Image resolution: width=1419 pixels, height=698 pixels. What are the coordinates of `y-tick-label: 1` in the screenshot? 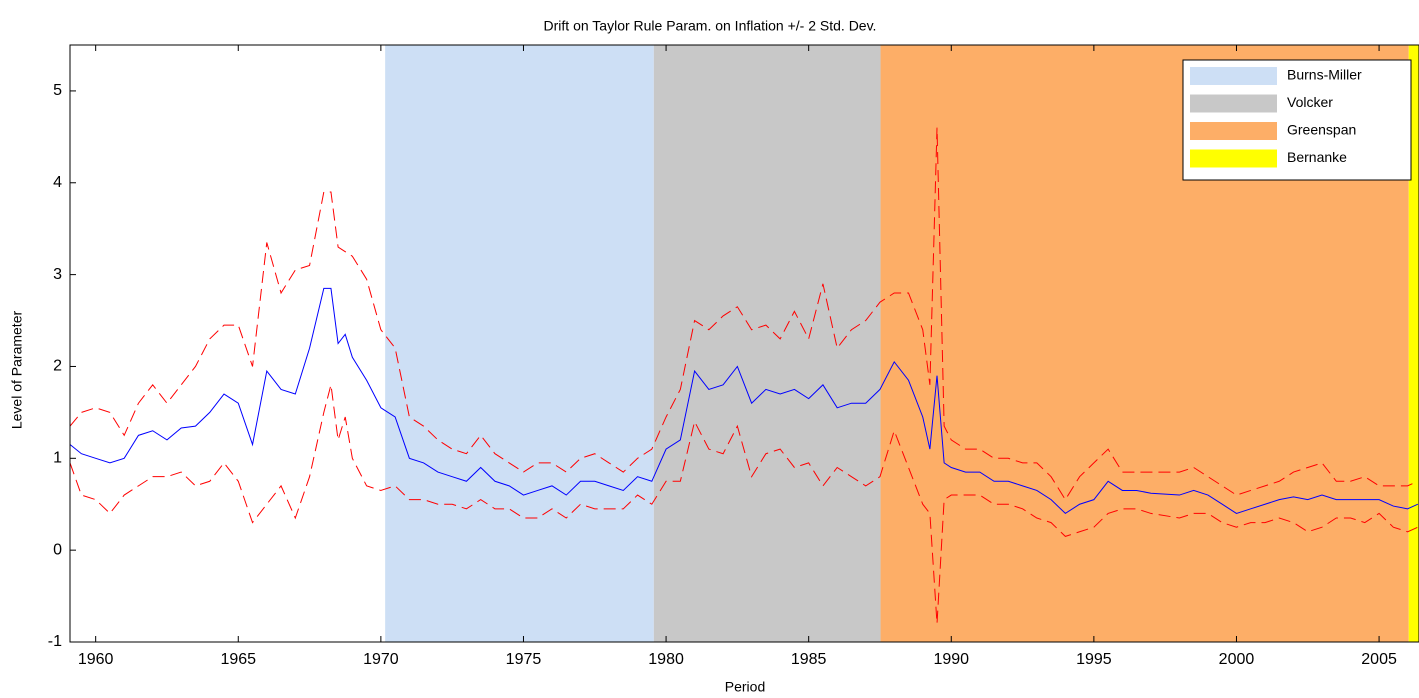 It's located at (57, 458).